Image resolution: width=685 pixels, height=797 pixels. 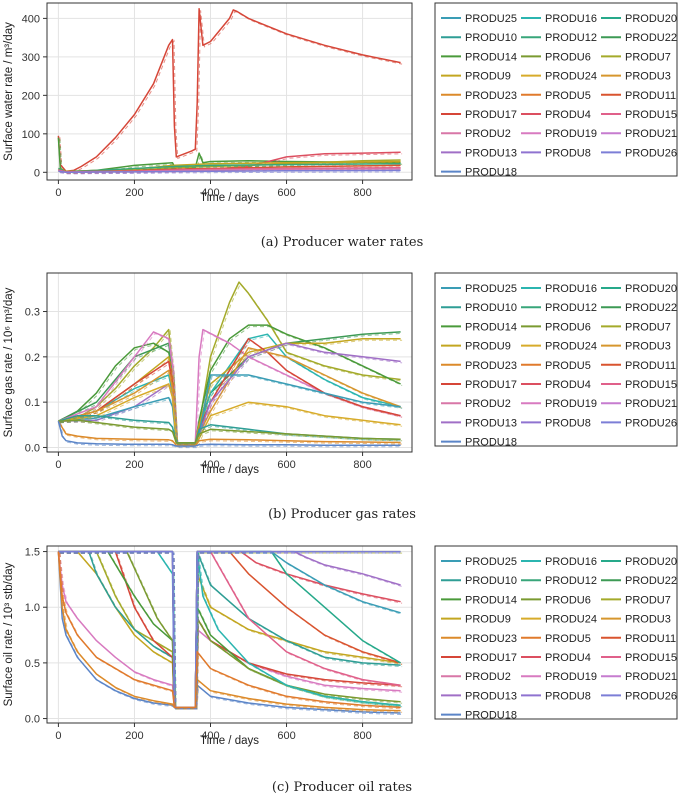 I want to click on series-line-produ18, so click(x=229, y=632).